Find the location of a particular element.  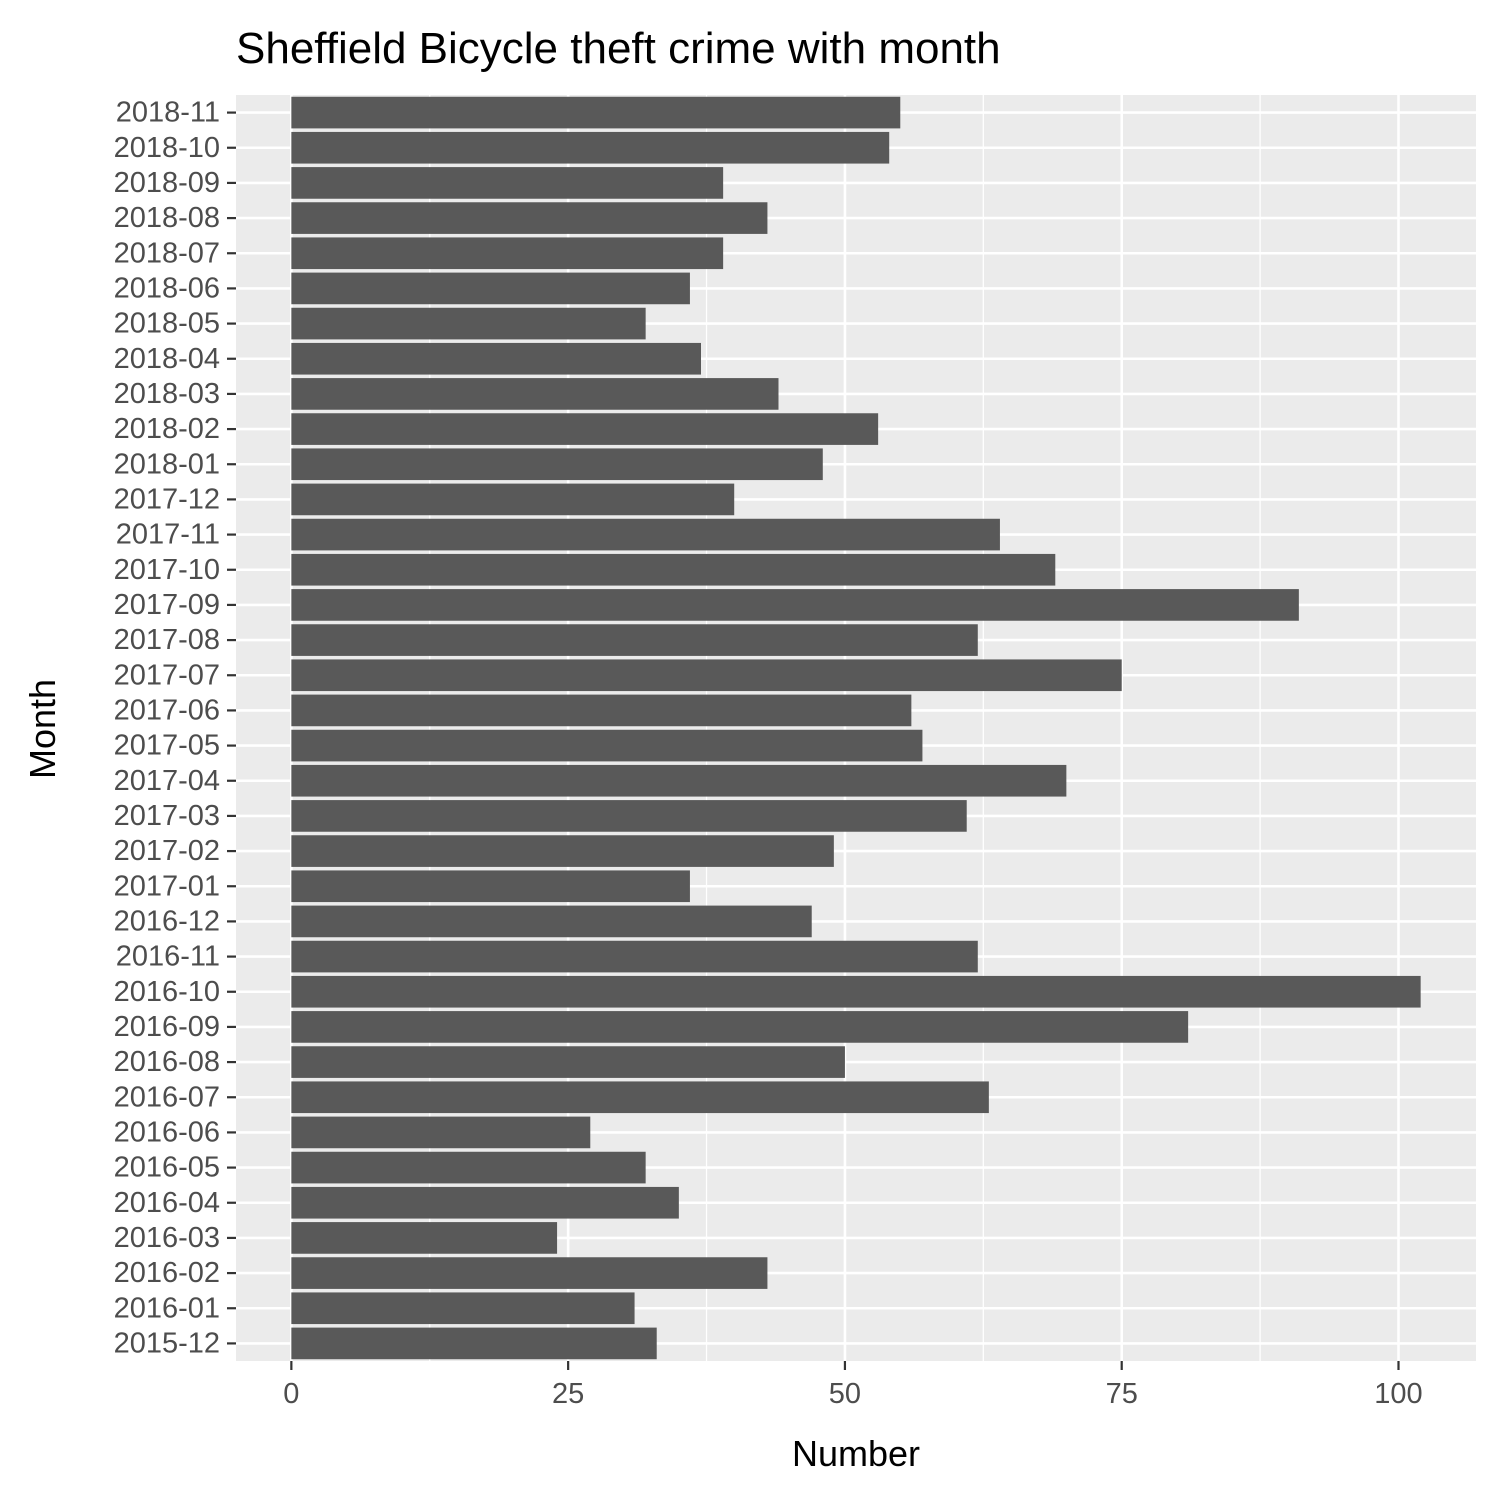

y-tick-label: 2017-11 is located at coordinates (168, 535).